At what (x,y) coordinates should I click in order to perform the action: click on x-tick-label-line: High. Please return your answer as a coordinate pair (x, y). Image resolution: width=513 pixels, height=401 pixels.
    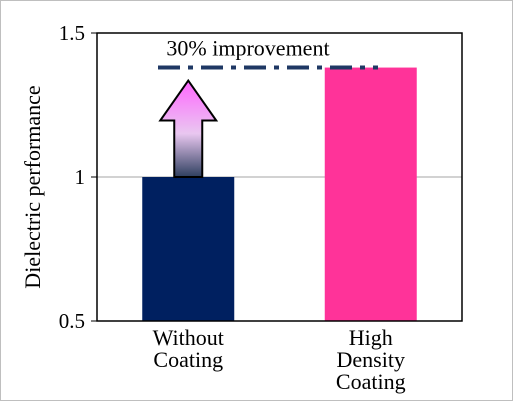
    Looking at the image, I should click on (371, 337).